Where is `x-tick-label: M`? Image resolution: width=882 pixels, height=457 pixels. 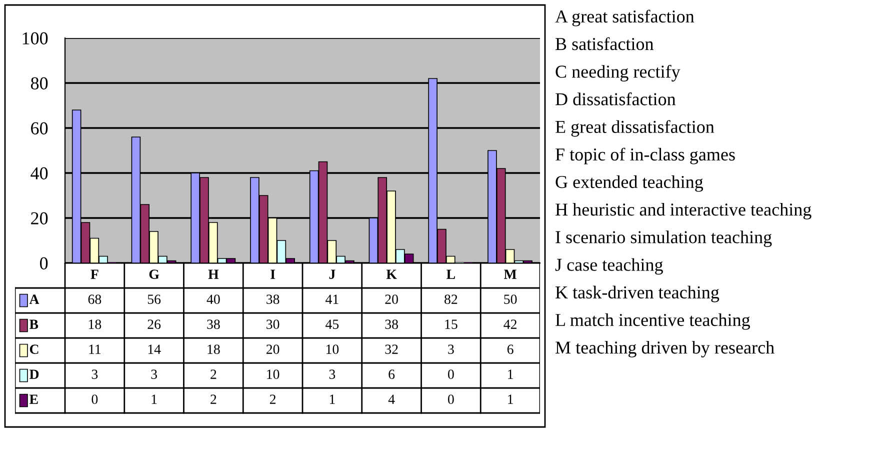 x-tick-label: M is located at coordinates (510, 274).